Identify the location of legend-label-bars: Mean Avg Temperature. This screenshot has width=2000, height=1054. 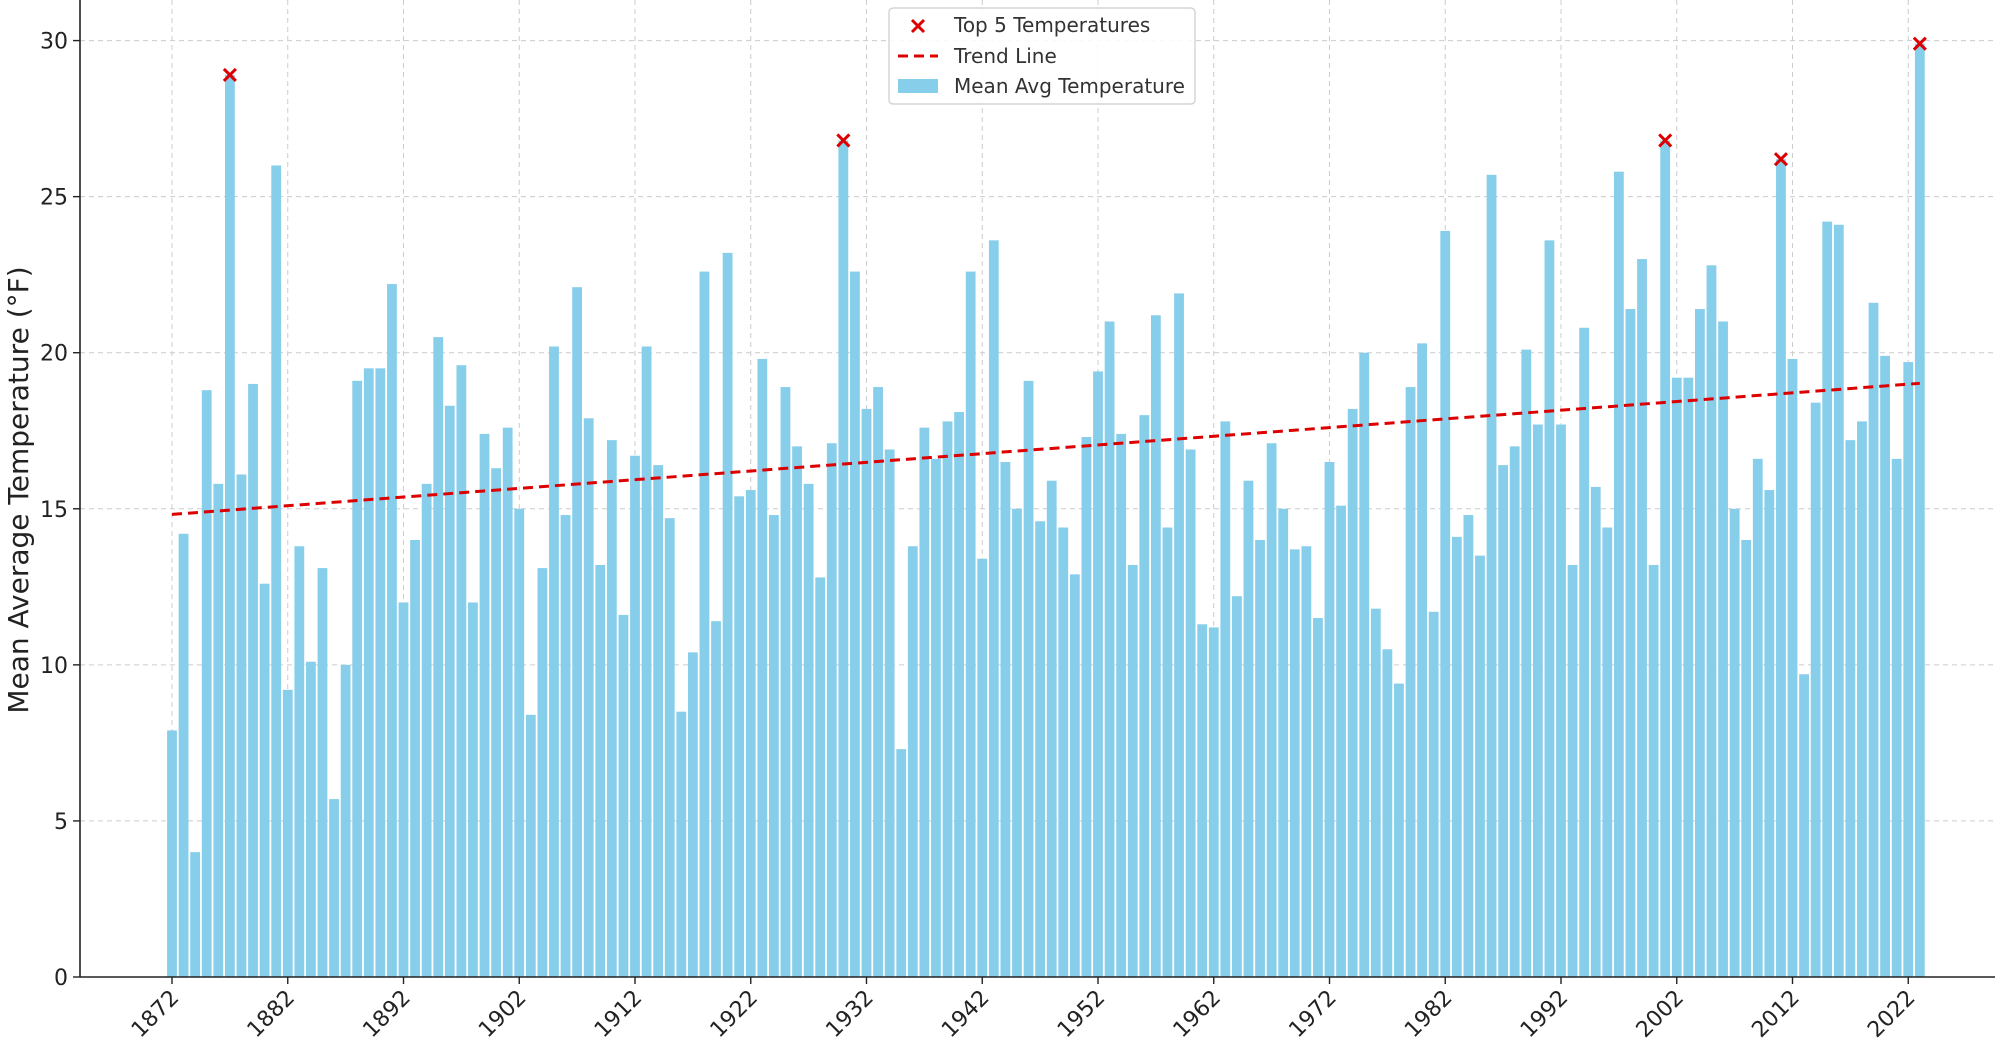
(1069, 86).